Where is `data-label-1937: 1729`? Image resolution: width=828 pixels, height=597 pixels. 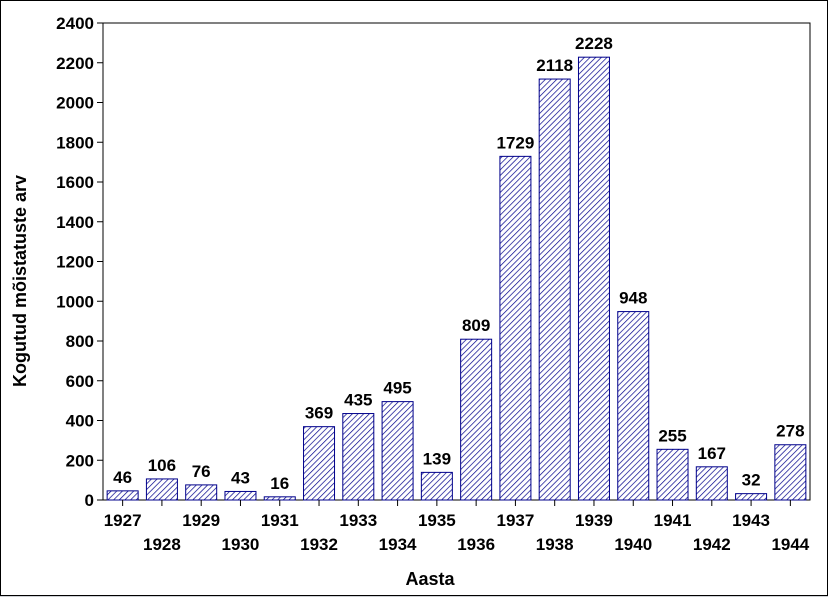
data-label-1937: 1729 is located at coordinates (516, 142).